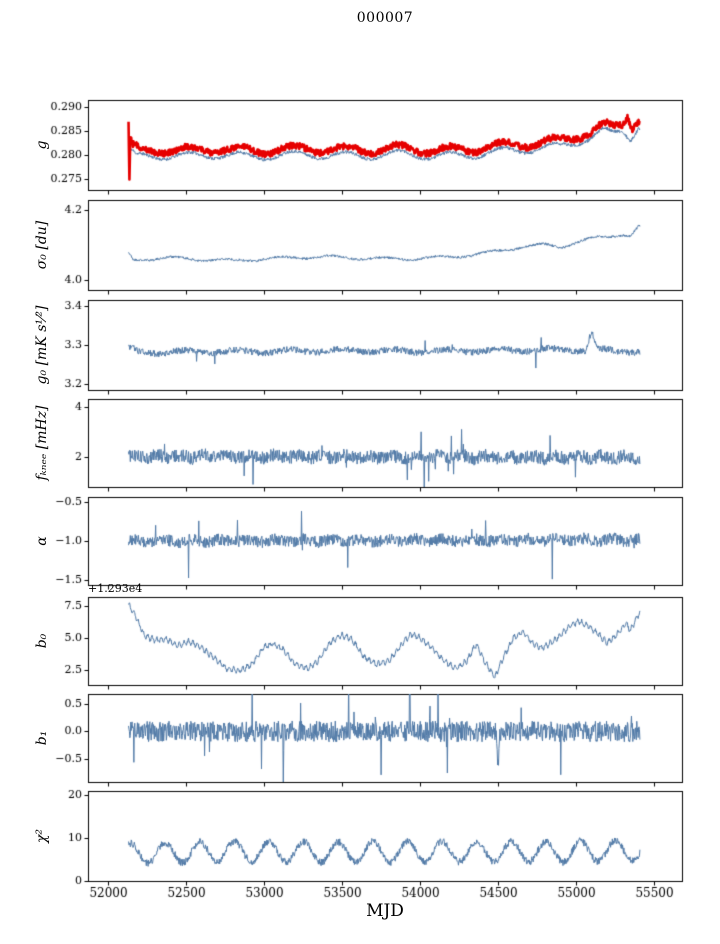 This screenshot has height=944, width=720. What do you see at coordinates (385, 18) in the screenshot?
I see `figure-title: 000007` at bounding box center [385, 18].